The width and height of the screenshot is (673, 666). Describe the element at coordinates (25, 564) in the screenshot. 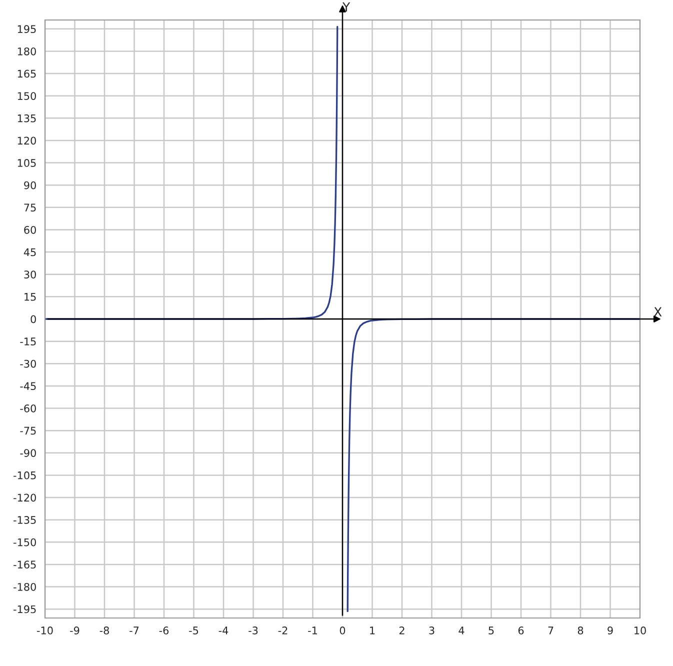

I see `y-tick-label: -165` at that location.